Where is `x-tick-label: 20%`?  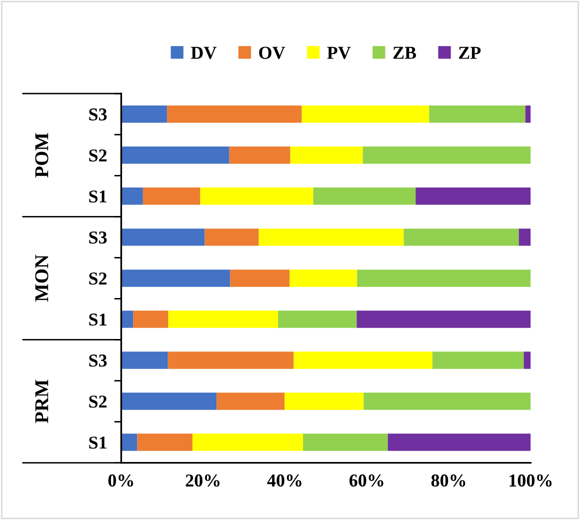 x-tick-label: 20% is located at coordinates (203, 480).